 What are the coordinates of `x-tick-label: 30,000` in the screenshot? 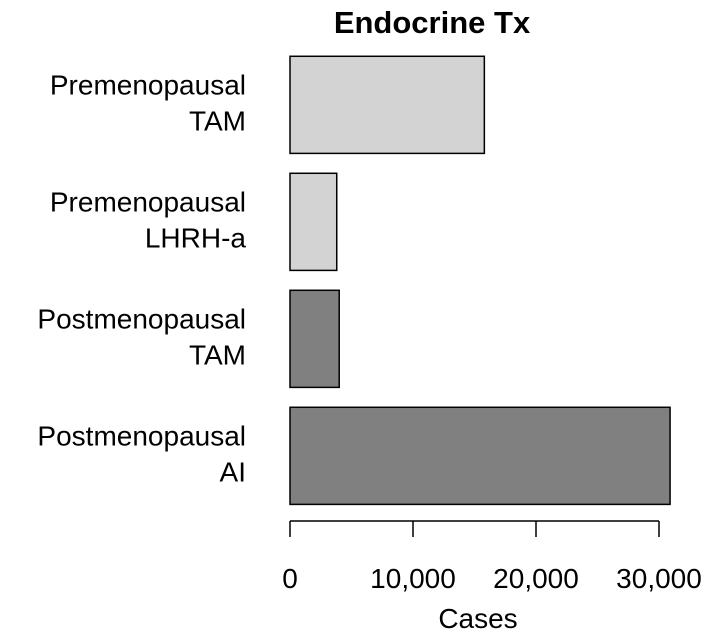 It's located at (659, 578).